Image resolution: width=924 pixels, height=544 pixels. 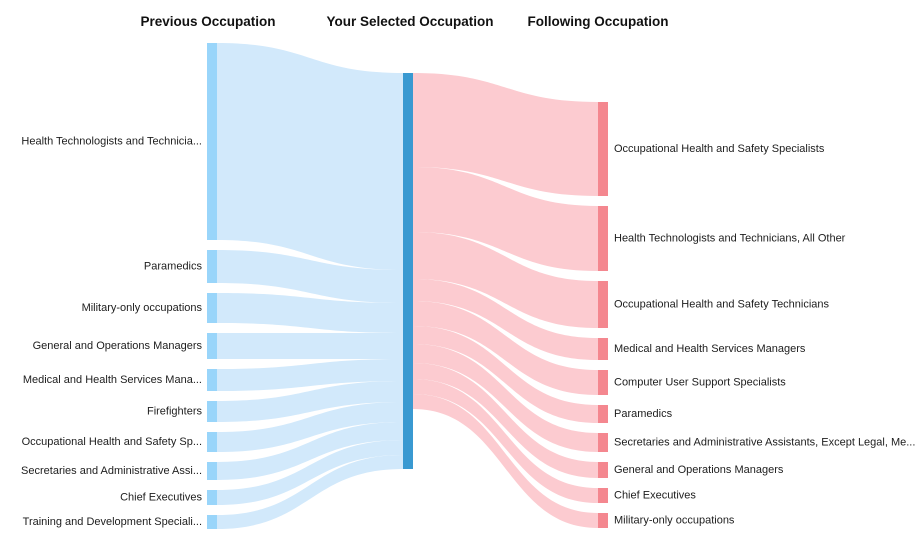 I want to click on node-following-occupational-health-and-safety-specialists, so click(x=603, y=149).